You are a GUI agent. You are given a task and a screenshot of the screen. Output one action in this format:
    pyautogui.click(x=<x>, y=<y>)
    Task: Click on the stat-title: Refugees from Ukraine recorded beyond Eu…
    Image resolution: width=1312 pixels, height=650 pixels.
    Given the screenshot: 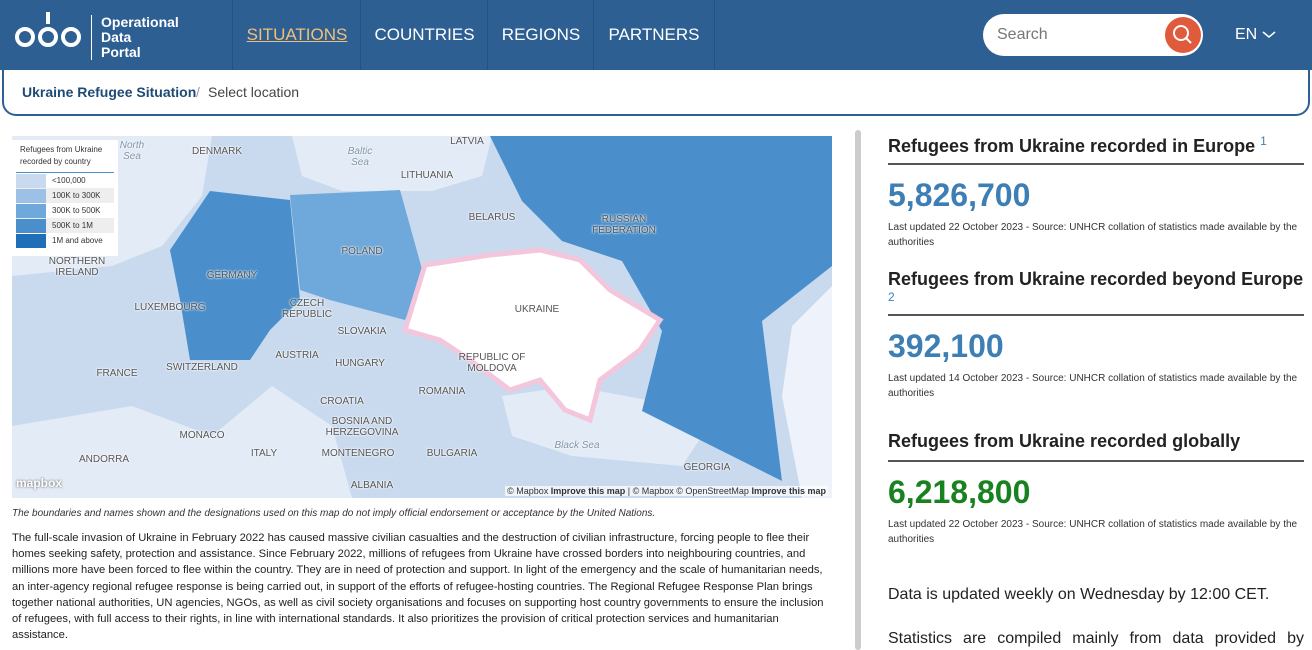 What is the action you would take?
    pyautogui.click(x=1096, y=279)
    